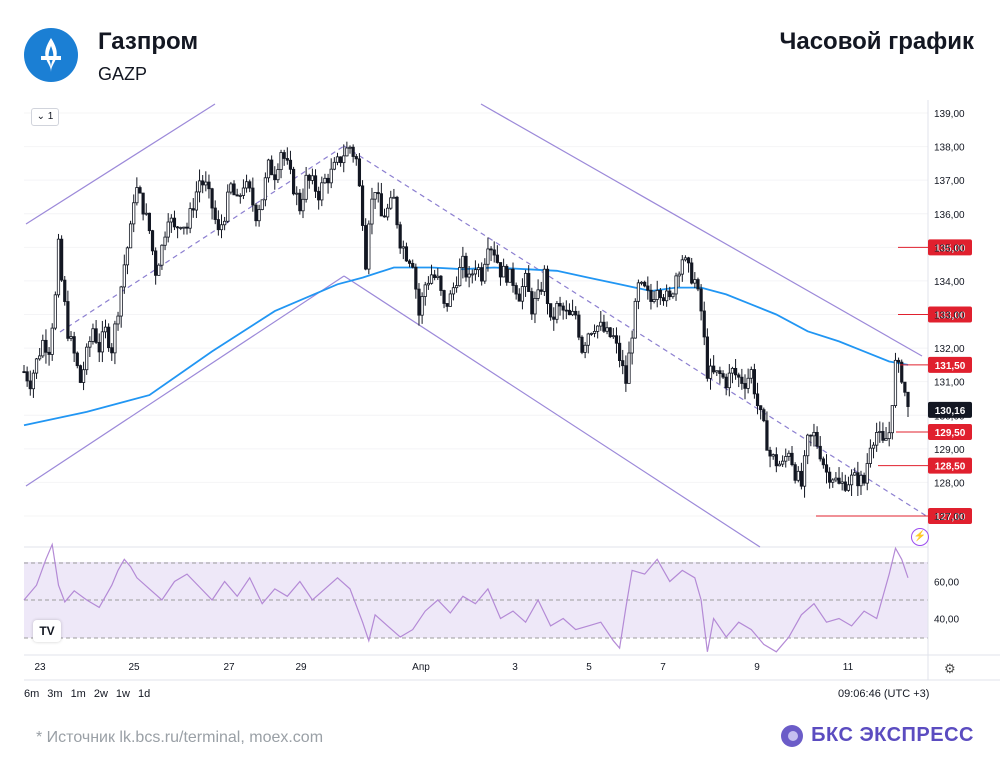 This screenshot has width=1000, height=773. I want to click on period-1w: 1w, so click(122, 694).